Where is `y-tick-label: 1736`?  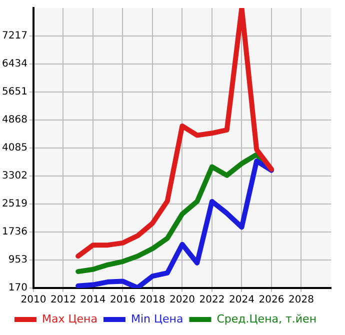
y-tick-label: 1736 is located at coordinates (15, 232).